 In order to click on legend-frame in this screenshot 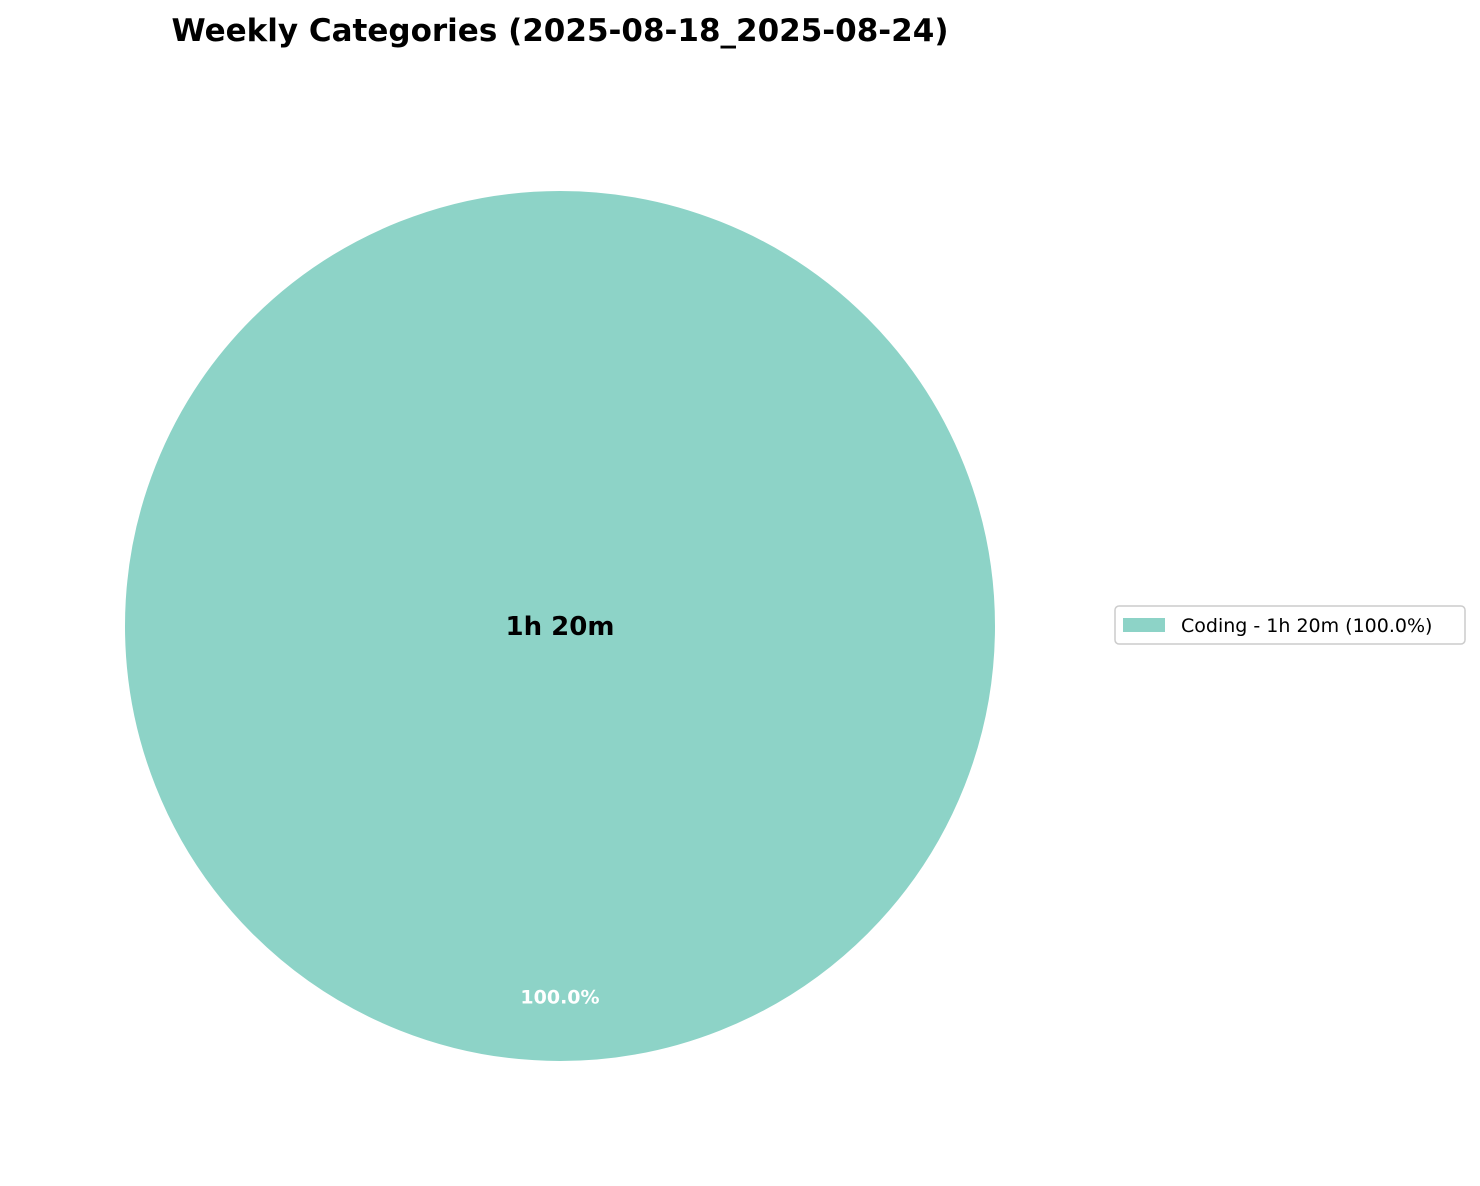, I will do `click(1290, 625)`.